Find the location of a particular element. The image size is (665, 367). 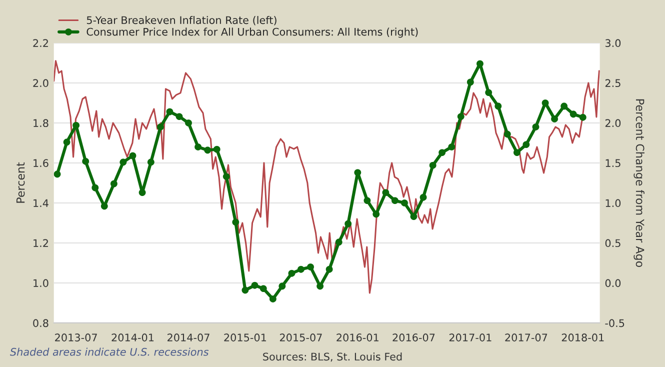

x-tick-label: 2015-07 is located at coordinates (301, 338).